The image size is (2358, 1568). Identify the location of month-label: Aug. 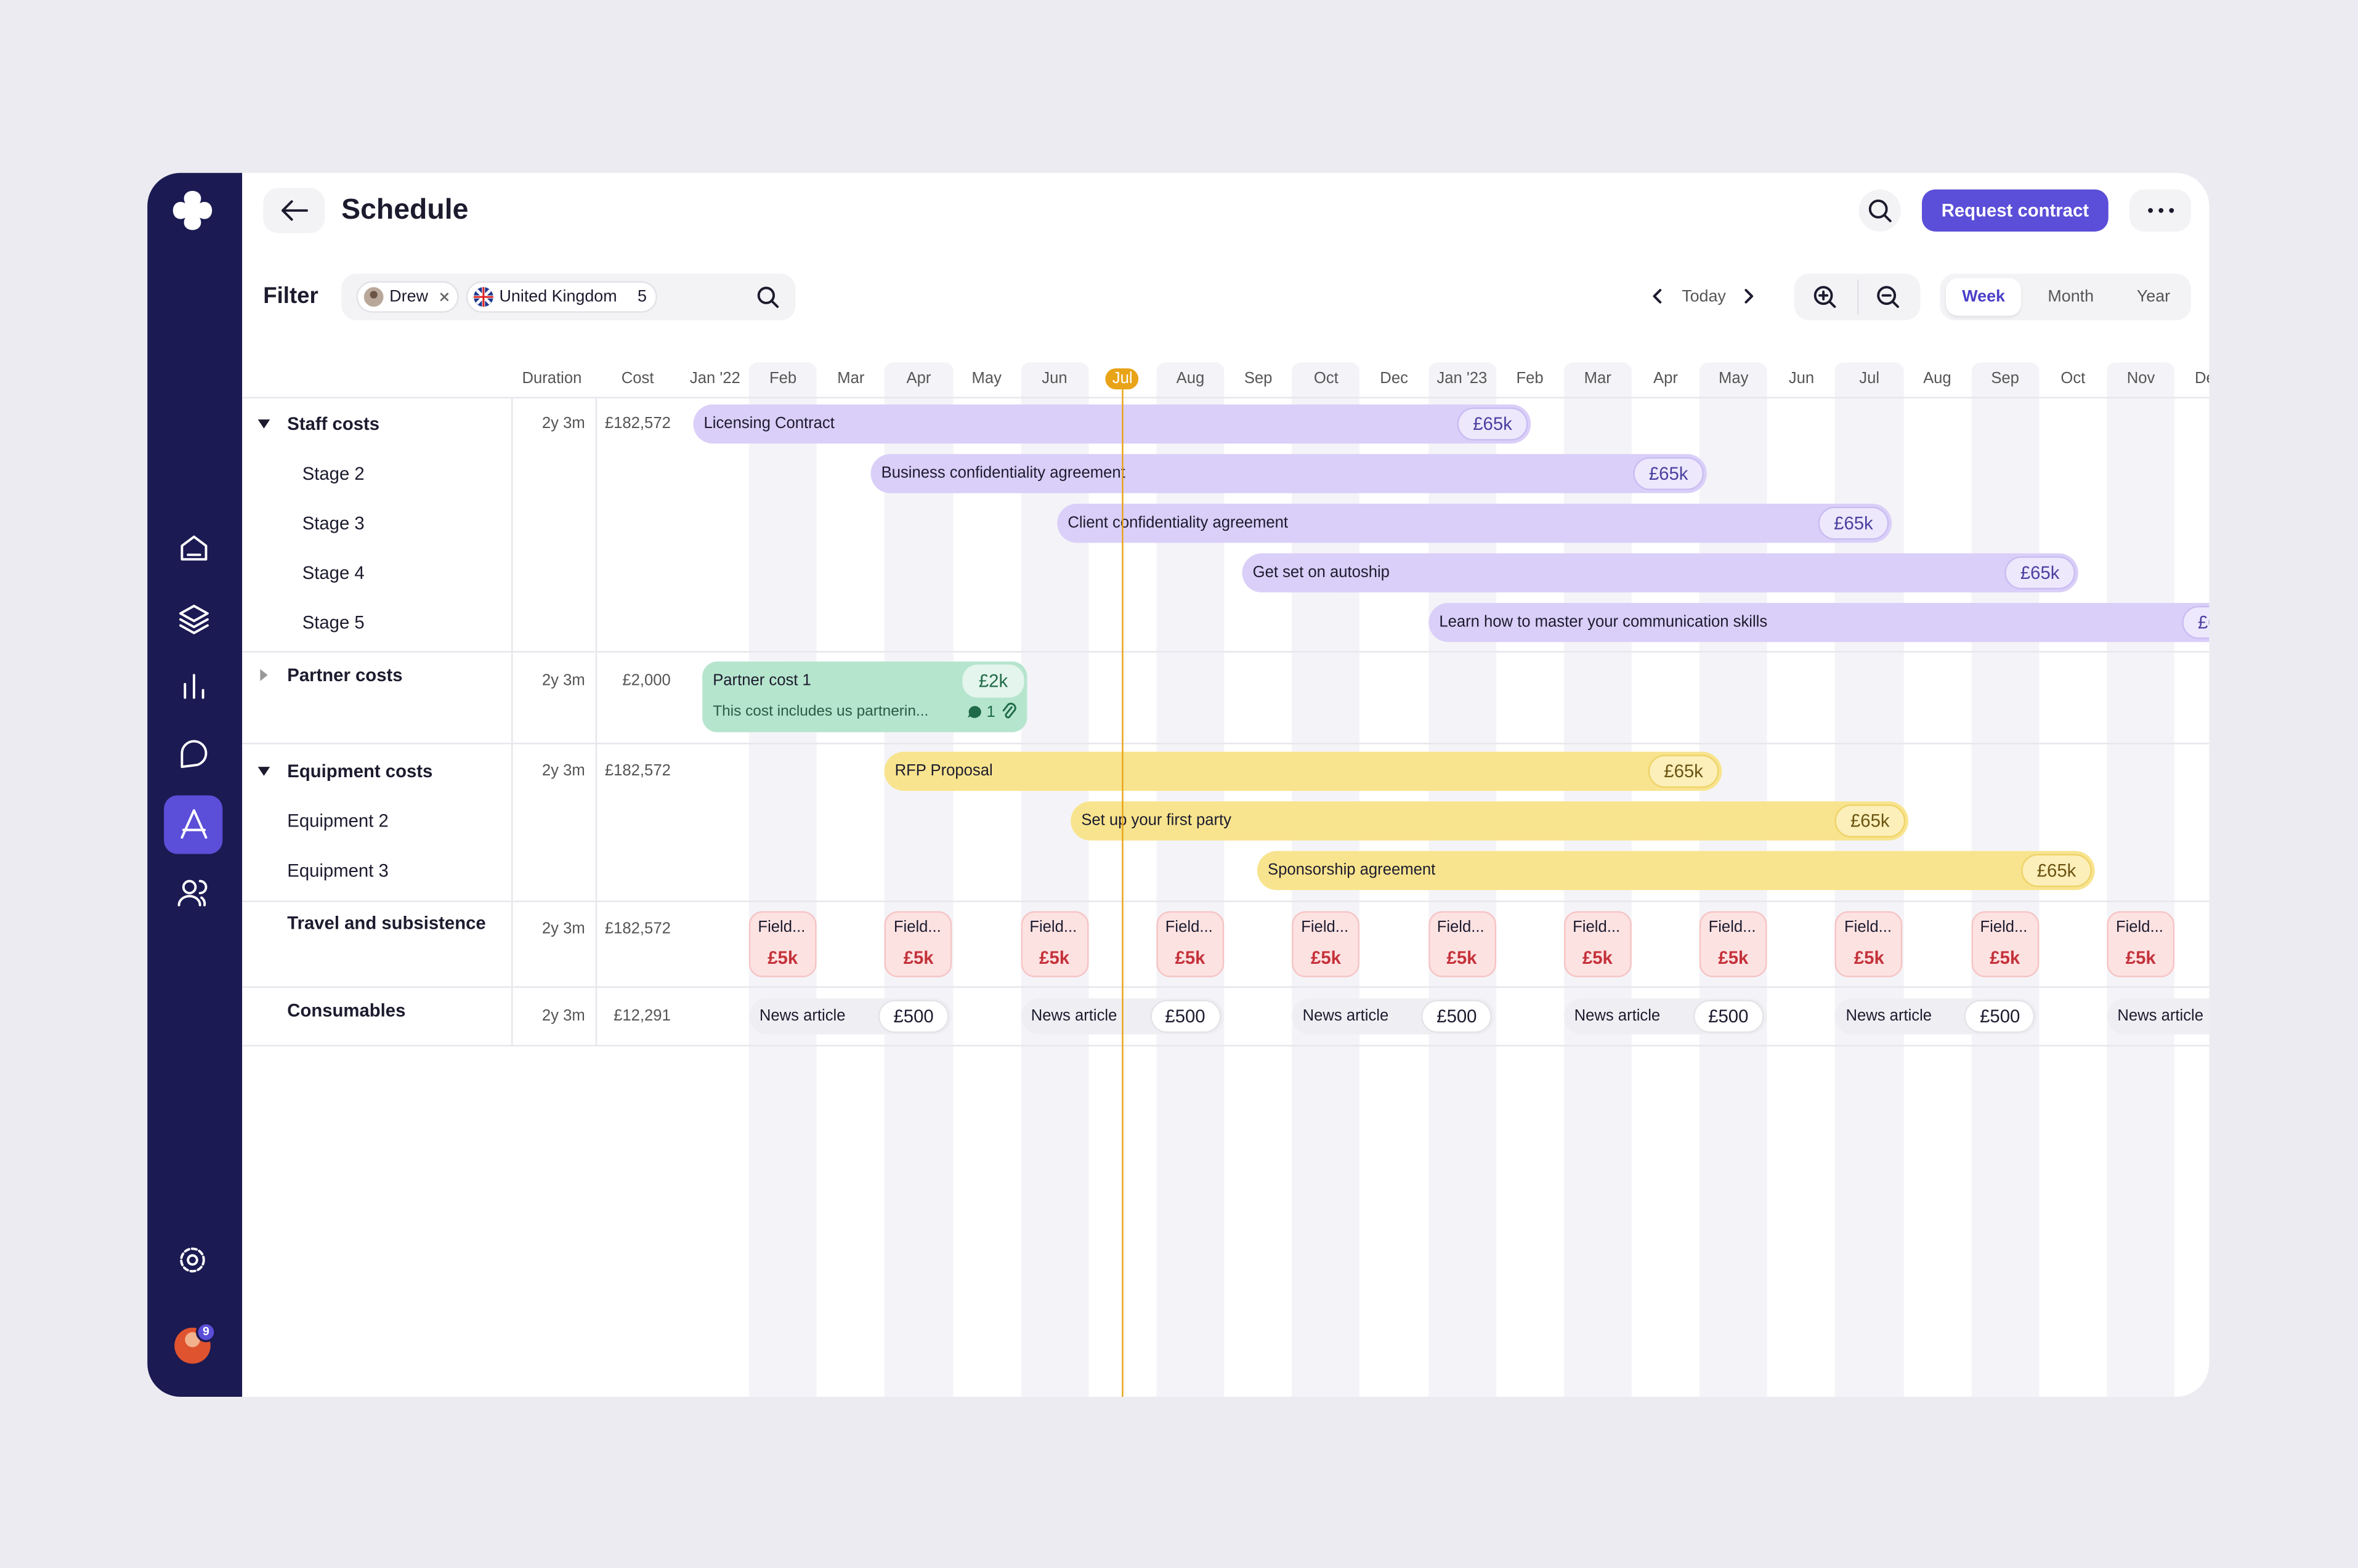
(1937, 379).